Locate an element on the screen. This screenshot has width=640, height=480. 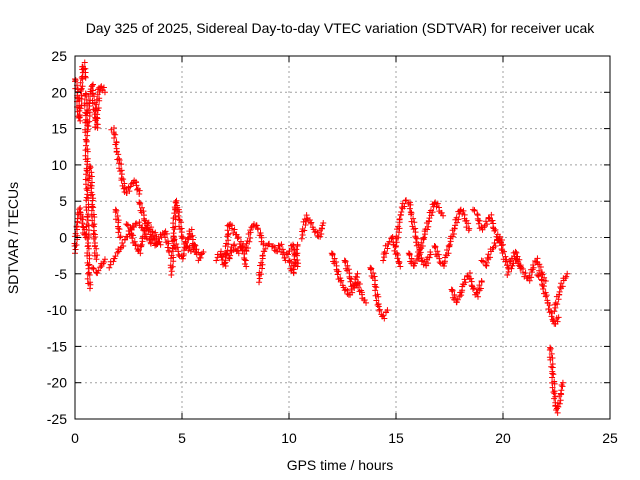
x-axis-label: GPS time / hours is located at coordinates (340, 465).